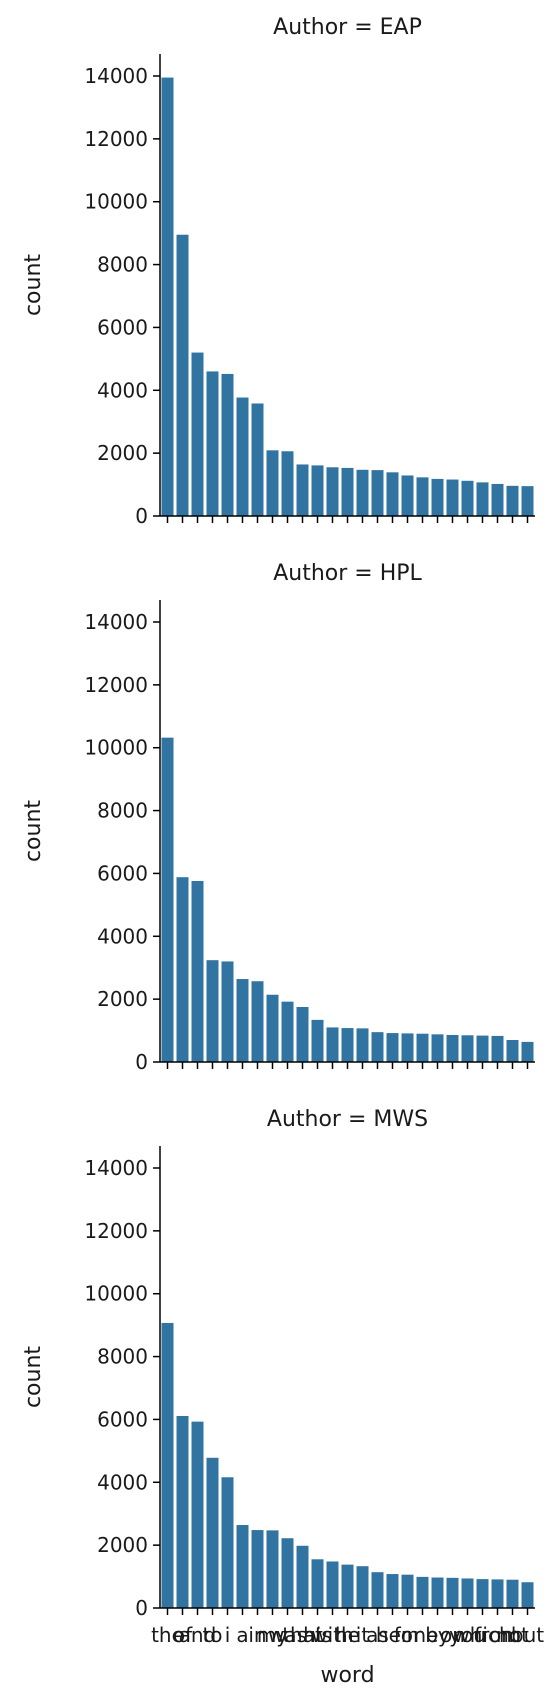 This screenshot has width=555, height=1702. What do you see at coordinates (467, 1635) in the screenshot?
I see `x-tick-label: you` at bounding box center [467, 1635].